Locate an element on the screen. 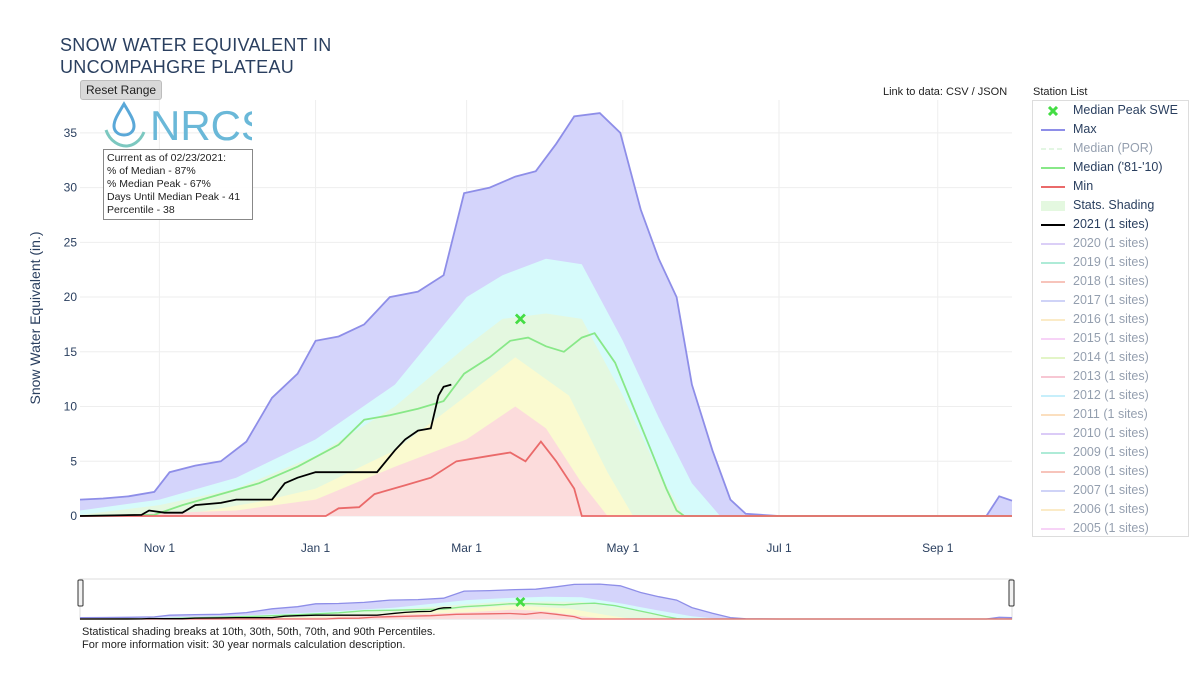  x-marker-symbol-icon is located at coordinates (1053, 111).